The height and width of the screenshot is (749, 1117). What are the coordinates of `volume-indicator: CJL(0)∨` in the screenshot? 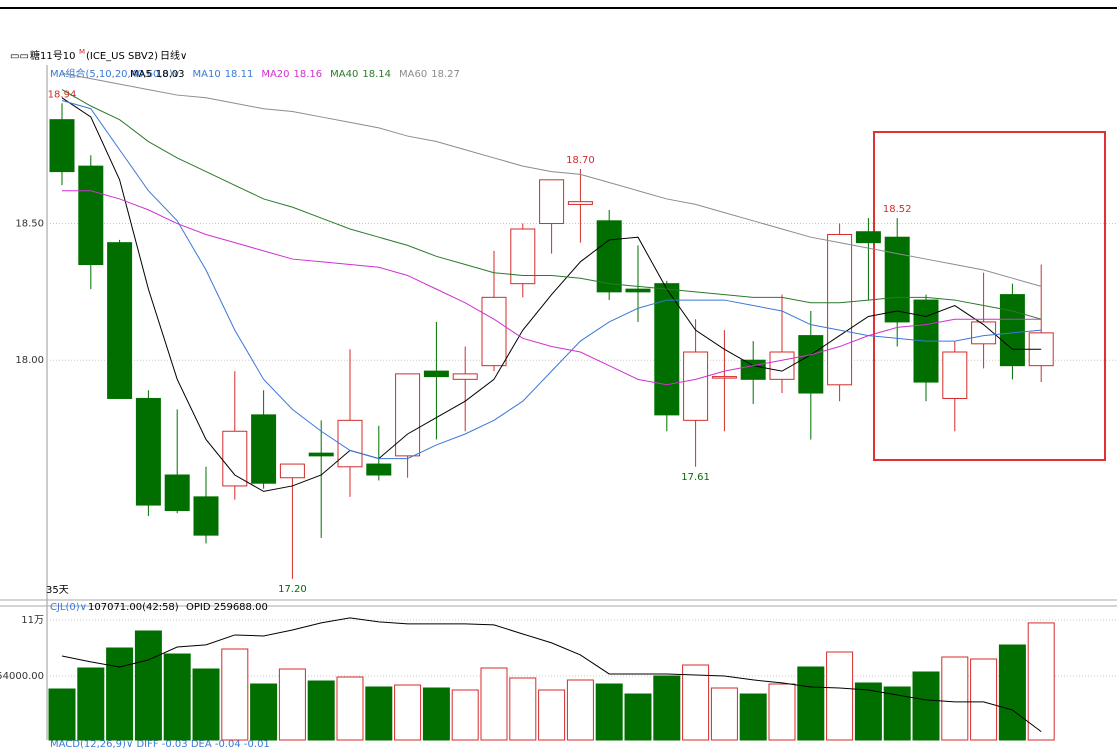 It's located at (68, 607).